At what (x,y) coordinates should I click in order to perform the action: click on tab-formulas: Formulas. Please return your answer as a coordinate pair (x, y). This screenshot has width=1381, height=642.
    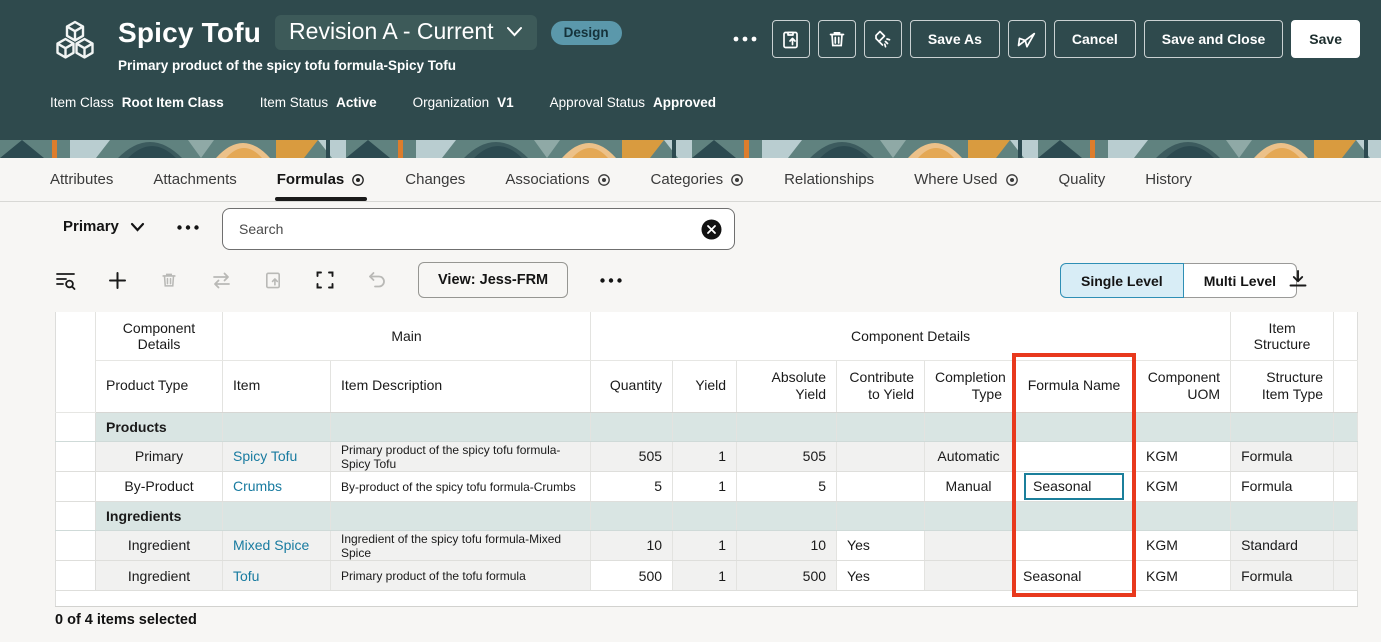
    Looking at the image, I should click on (320, 186).